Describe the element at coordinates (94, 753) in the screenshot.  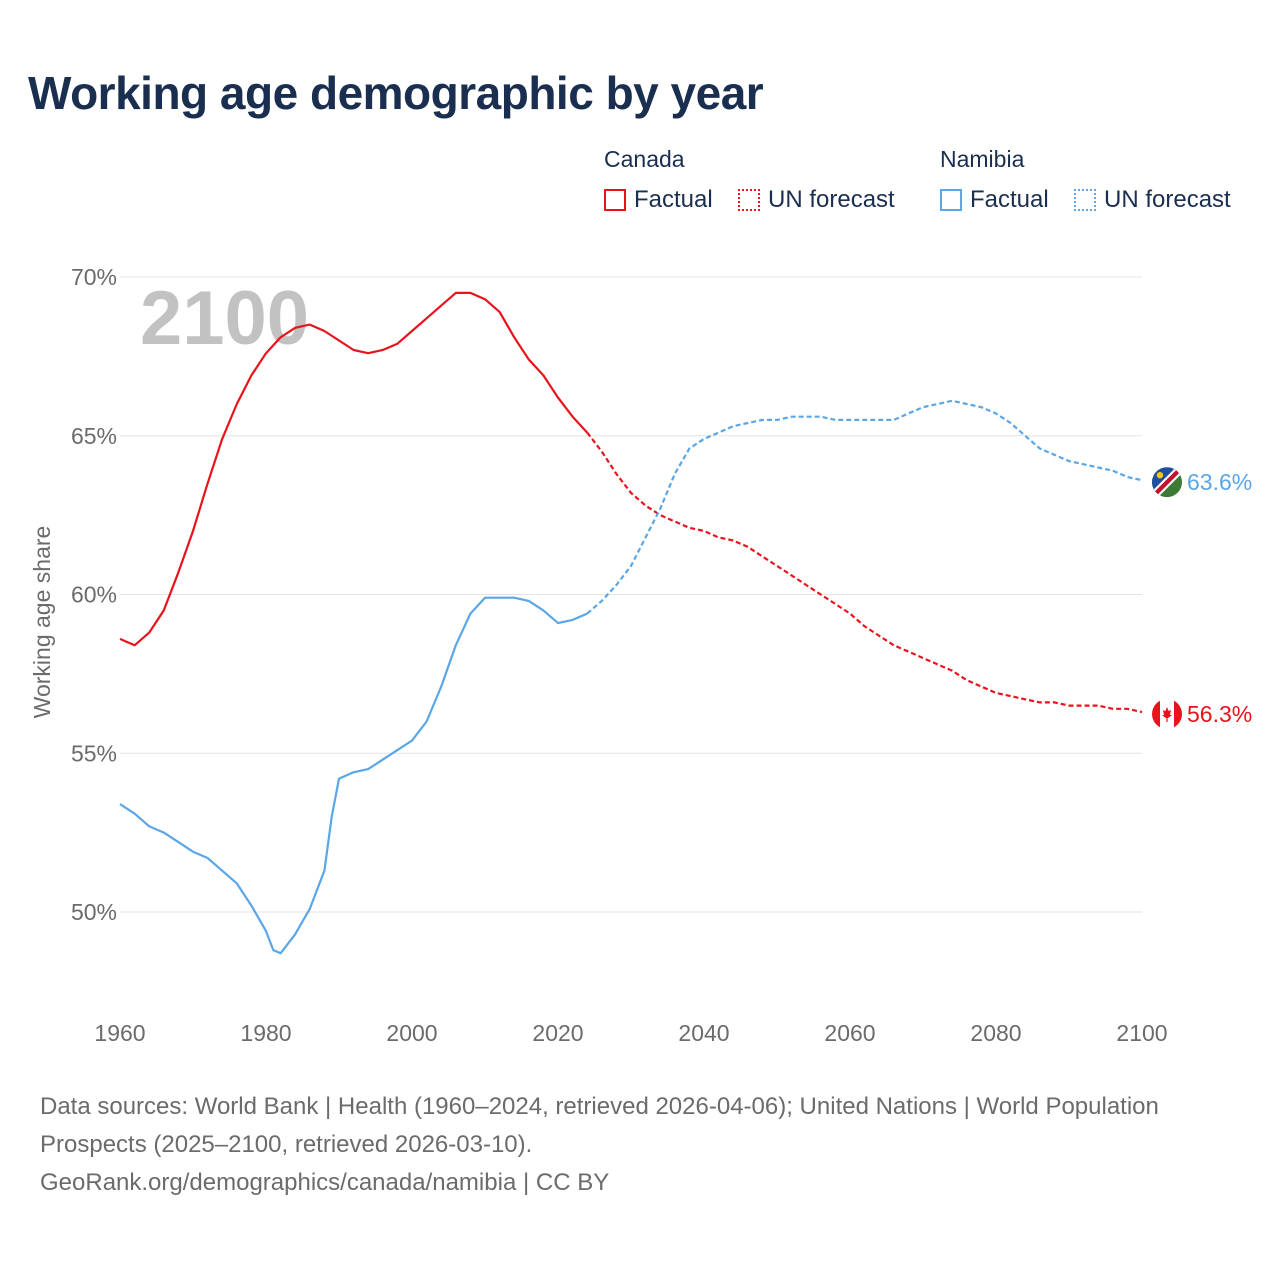
I see `y-tick-label: 55%` at that location.